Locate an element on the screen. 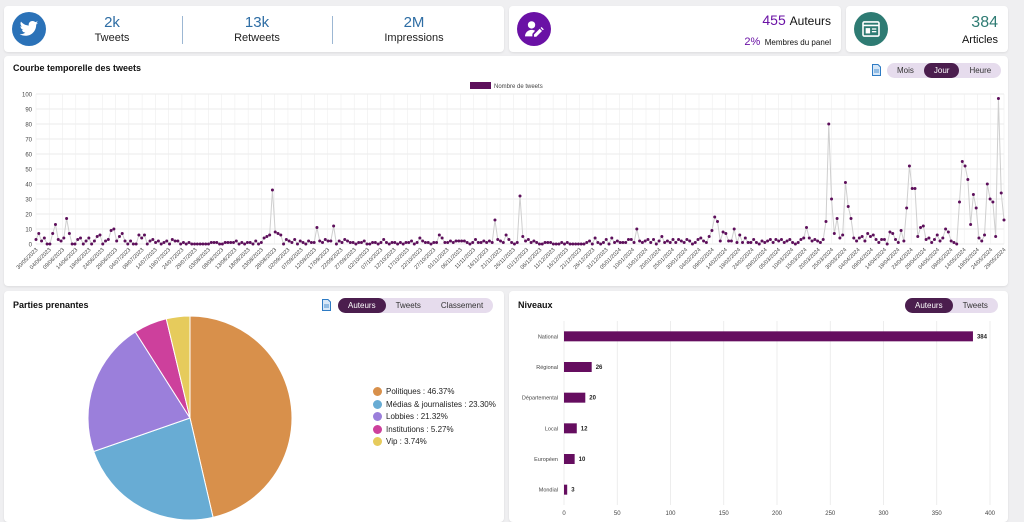 This screenshot has height=522, width=1024. legend-item: Politiques : 46.37% is located at coordinates (414, 391).